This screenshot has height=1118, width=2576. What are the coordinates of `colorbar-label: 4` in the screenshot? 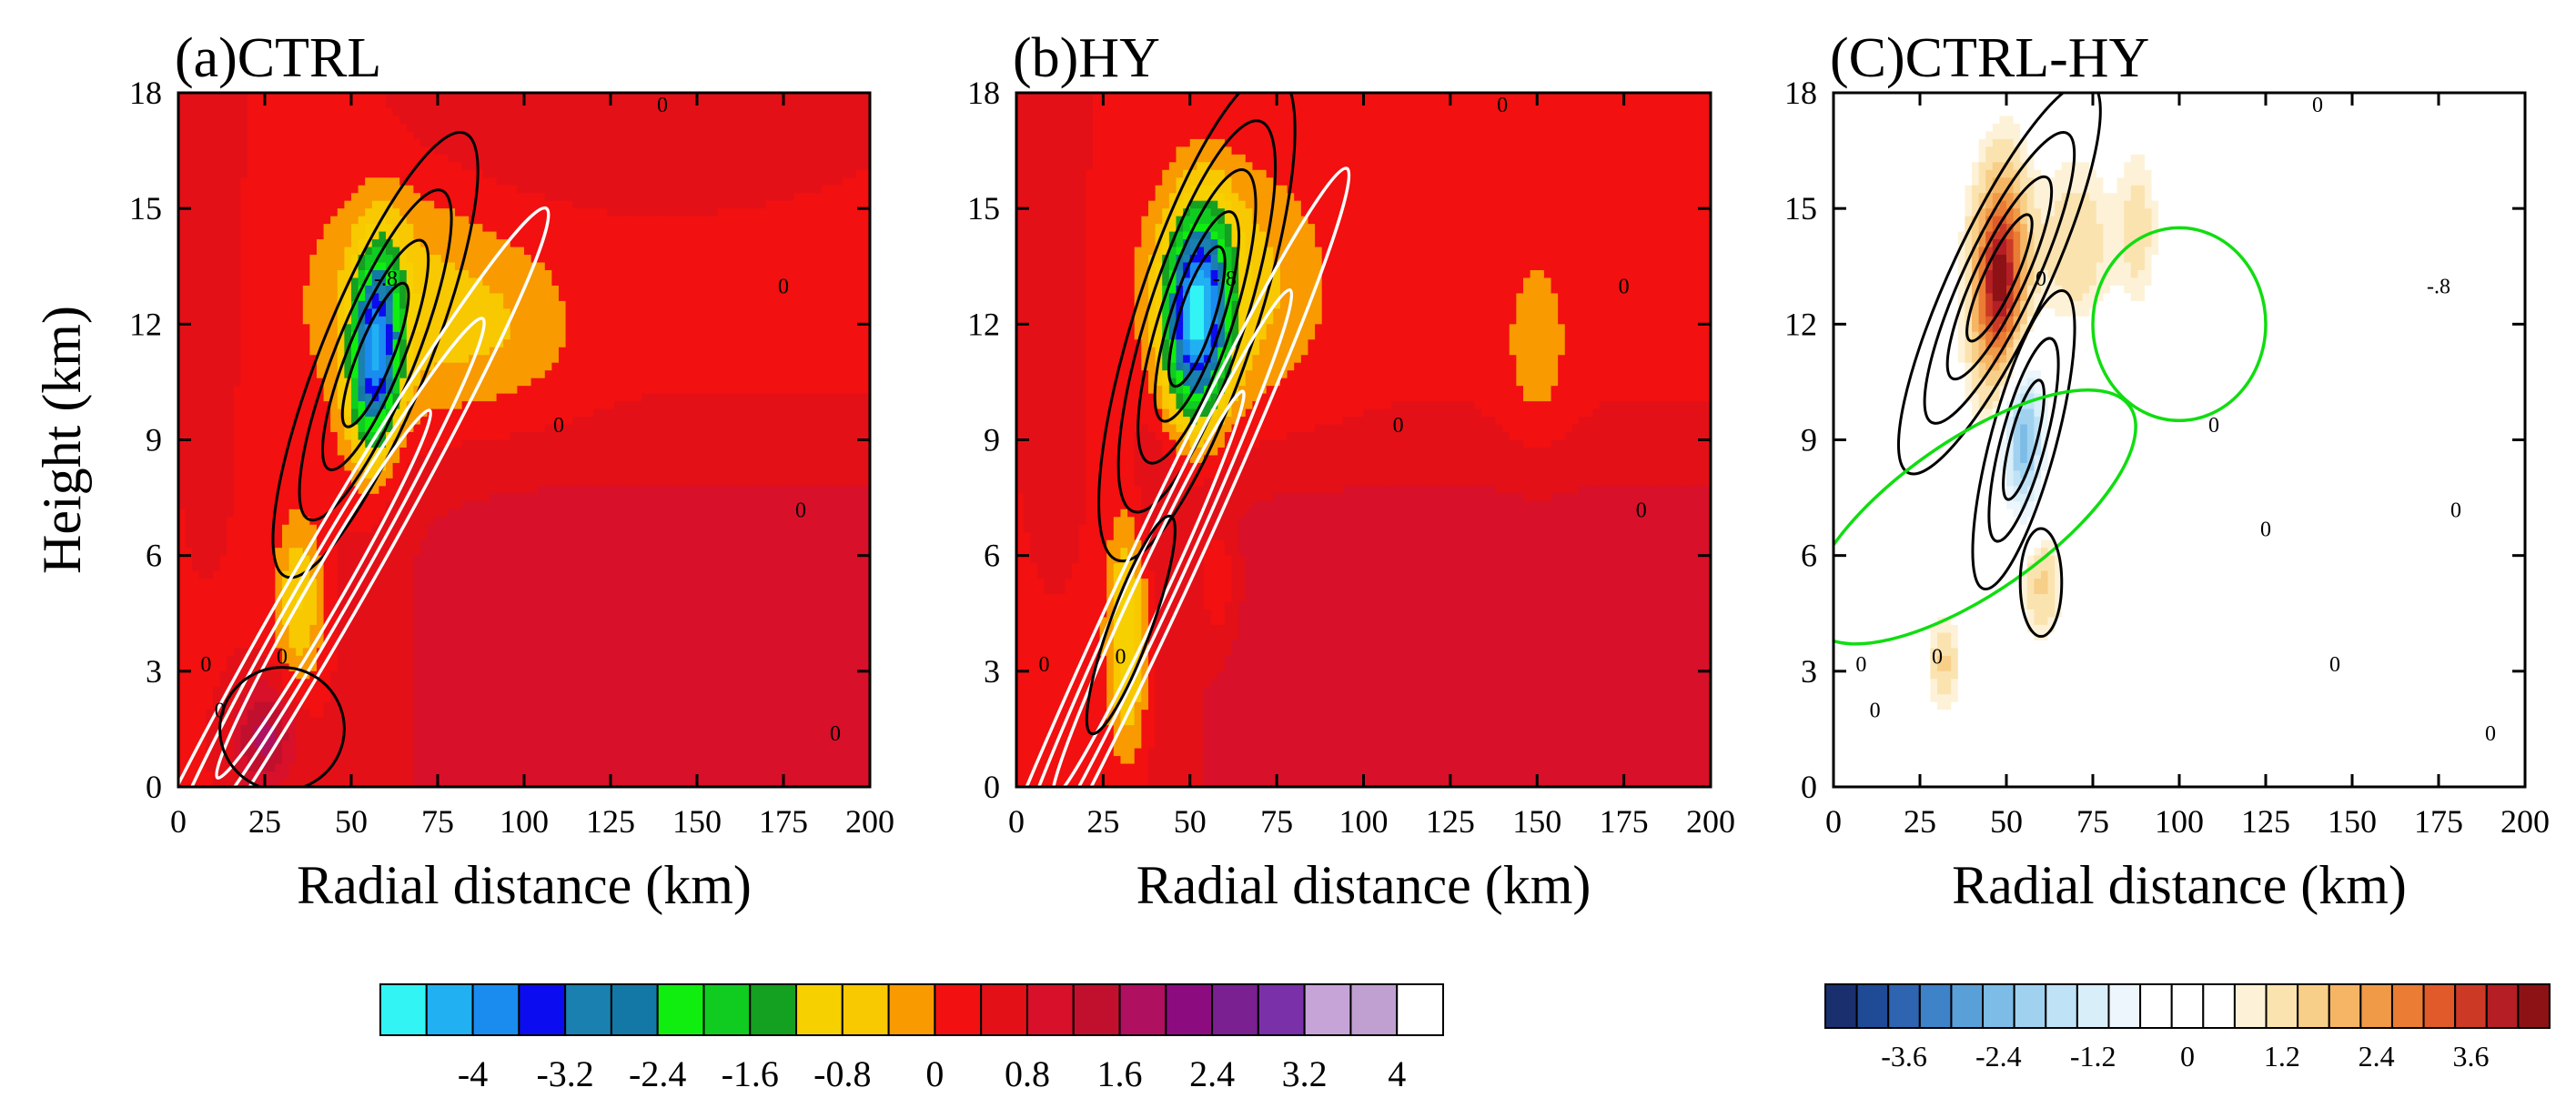 It's located at (1397, 1074).